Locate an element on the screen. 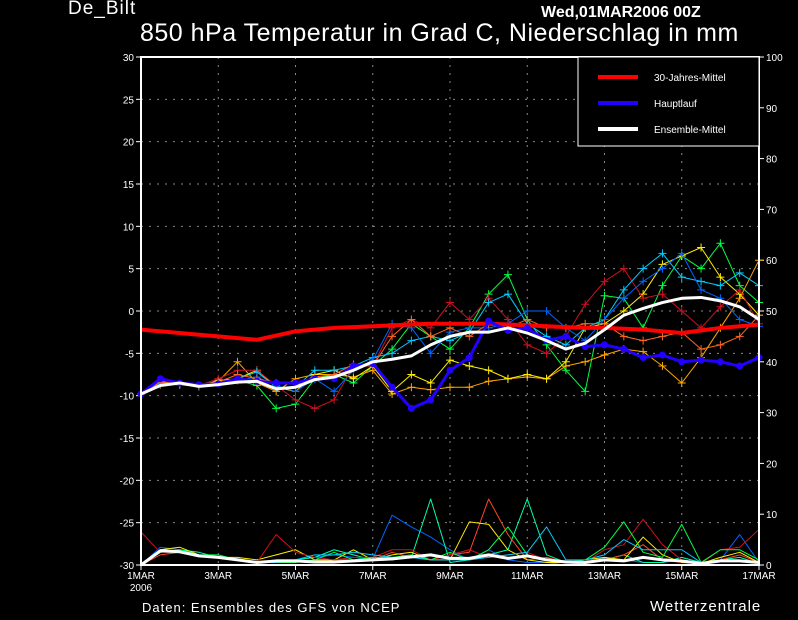  x-tick-label: 13MAR is located at coordinates (604, 576).